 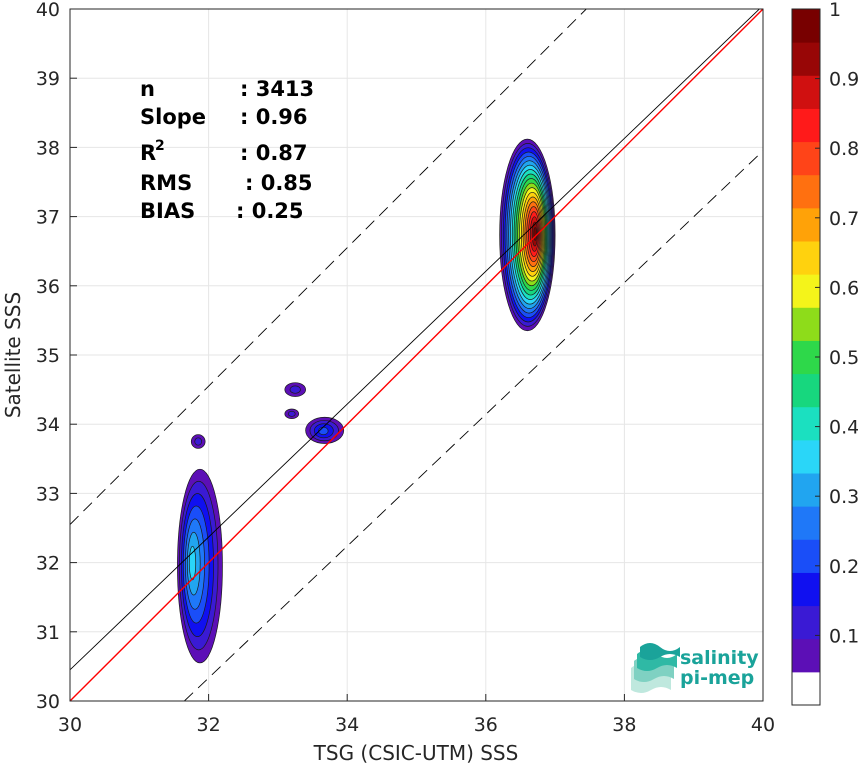 I want to click on x-tick-label: 34, so click(x=347, y=725).